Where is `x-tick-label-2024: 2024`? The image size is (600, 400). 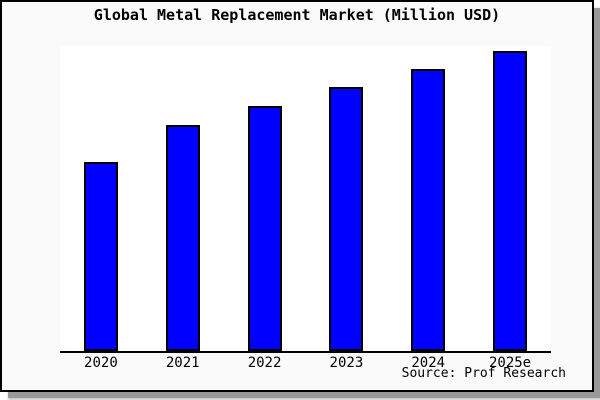
x-tick-label-2024: 2024 is located at coordinates (428, 363).